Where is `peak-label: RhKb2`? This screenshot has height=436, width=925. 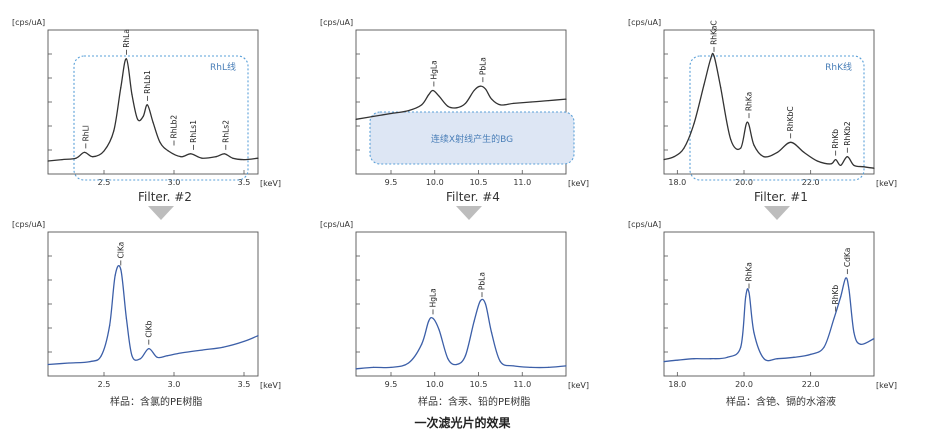
peak-label: RhKb2 is located at coordinates (847, 133).